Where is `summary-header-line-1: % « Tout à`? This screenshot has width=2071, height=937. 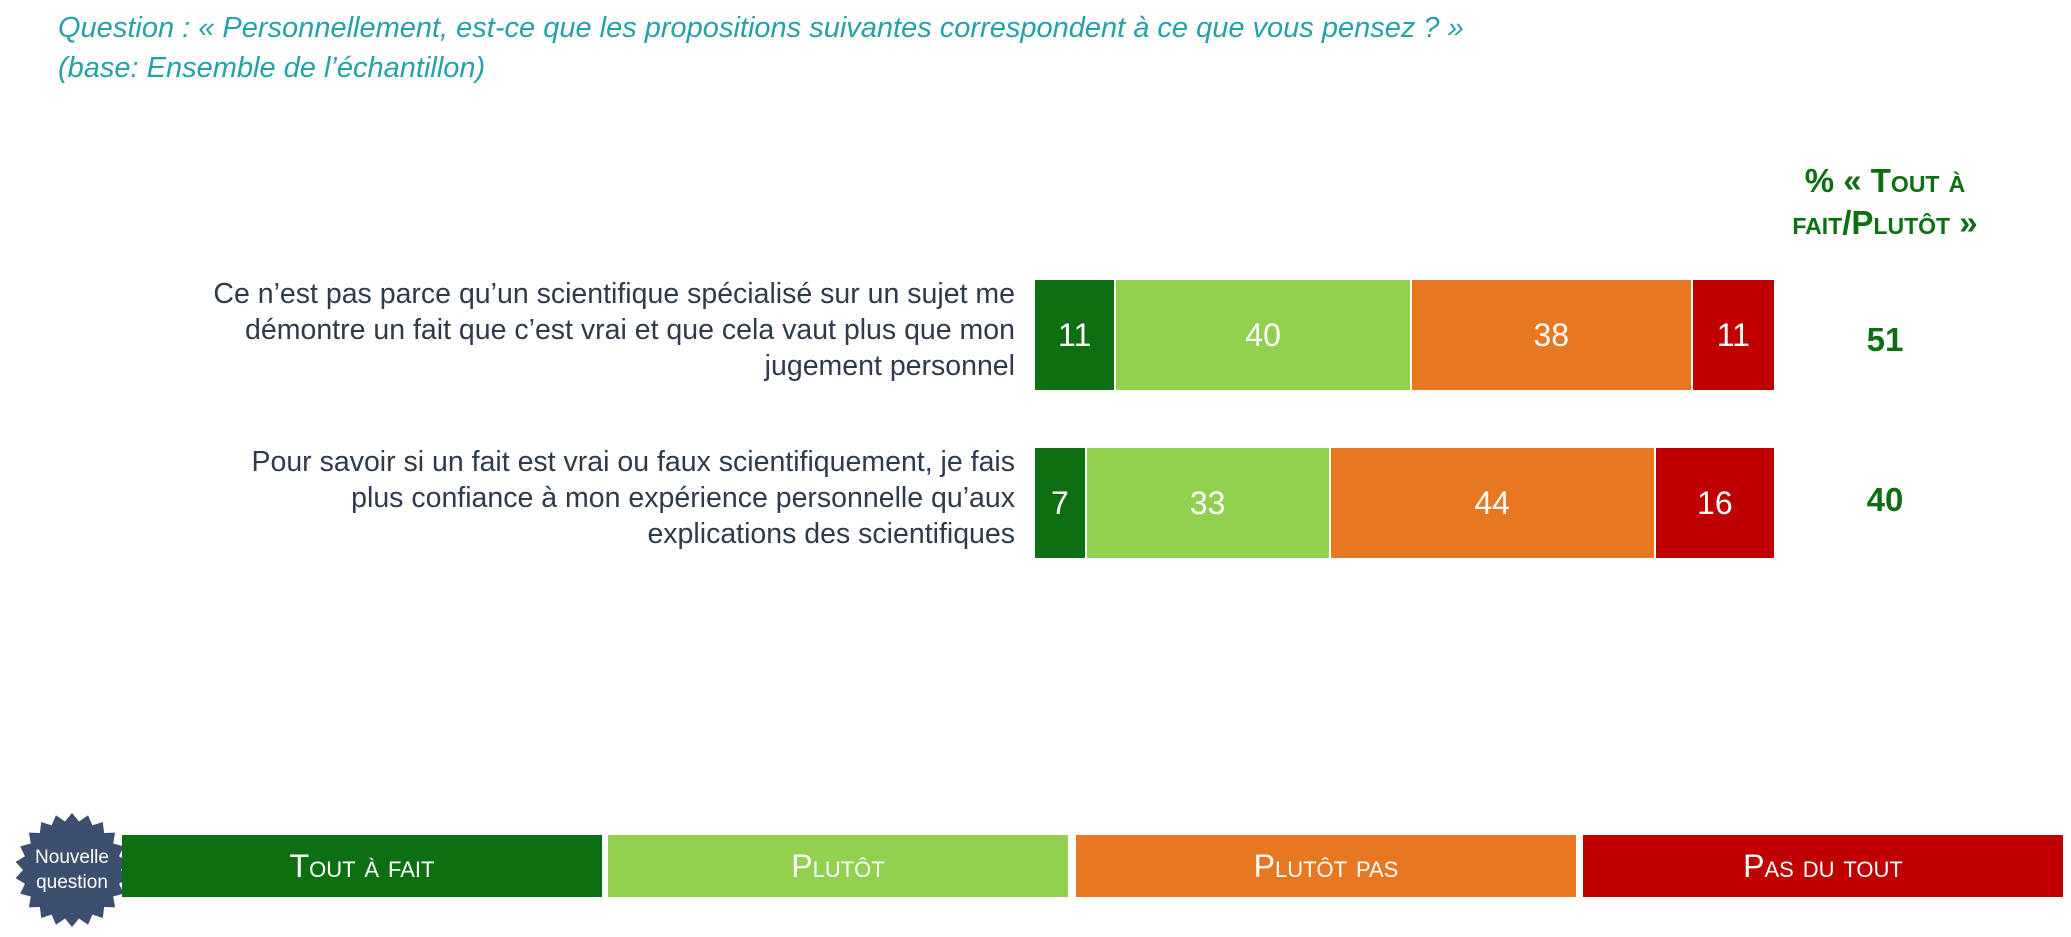 summary-header-line-1: % « Tout à is located at coordinates (1885, 180).